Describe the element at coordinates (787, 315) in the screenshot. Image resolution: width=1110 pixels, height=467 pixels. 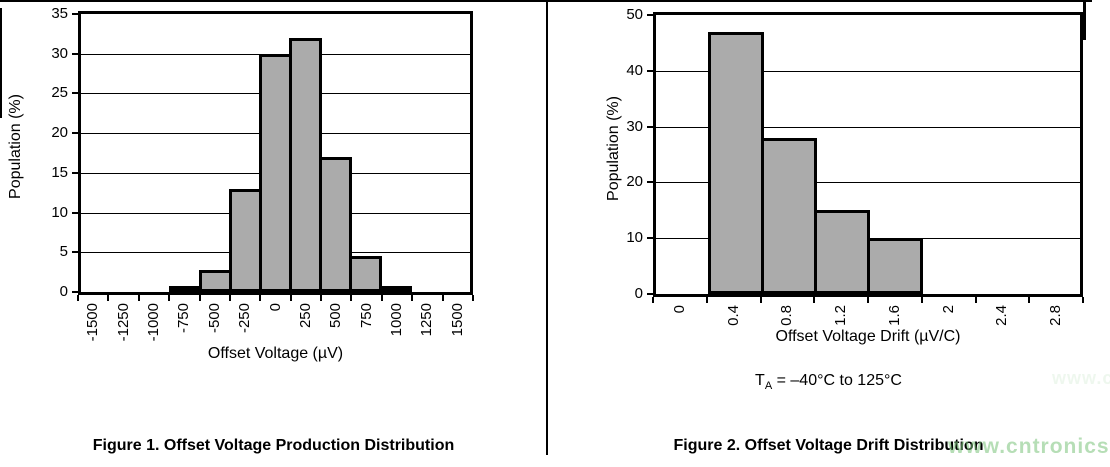
I see `x-axis-tick-label: 0.8` at that location.